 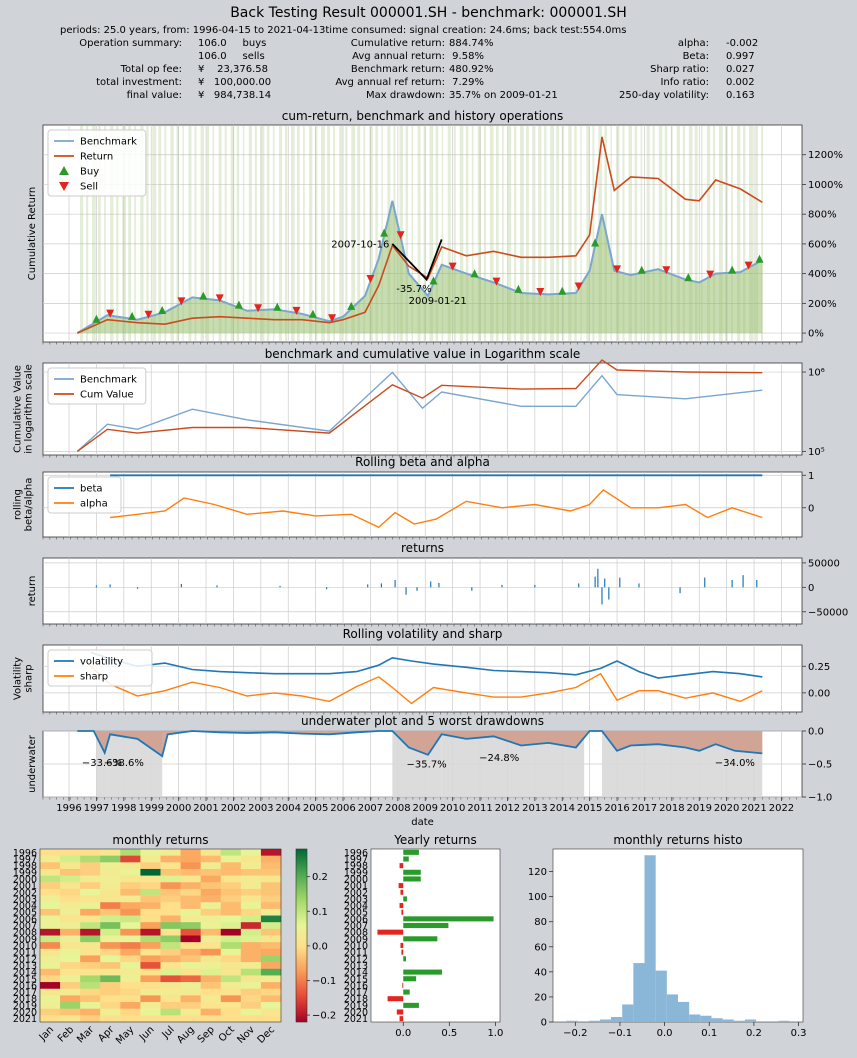 What do you see at coordinates (425, 808) in the screenshot?
I see `x-tick-label: 2009` at bounding box center [425, 808].